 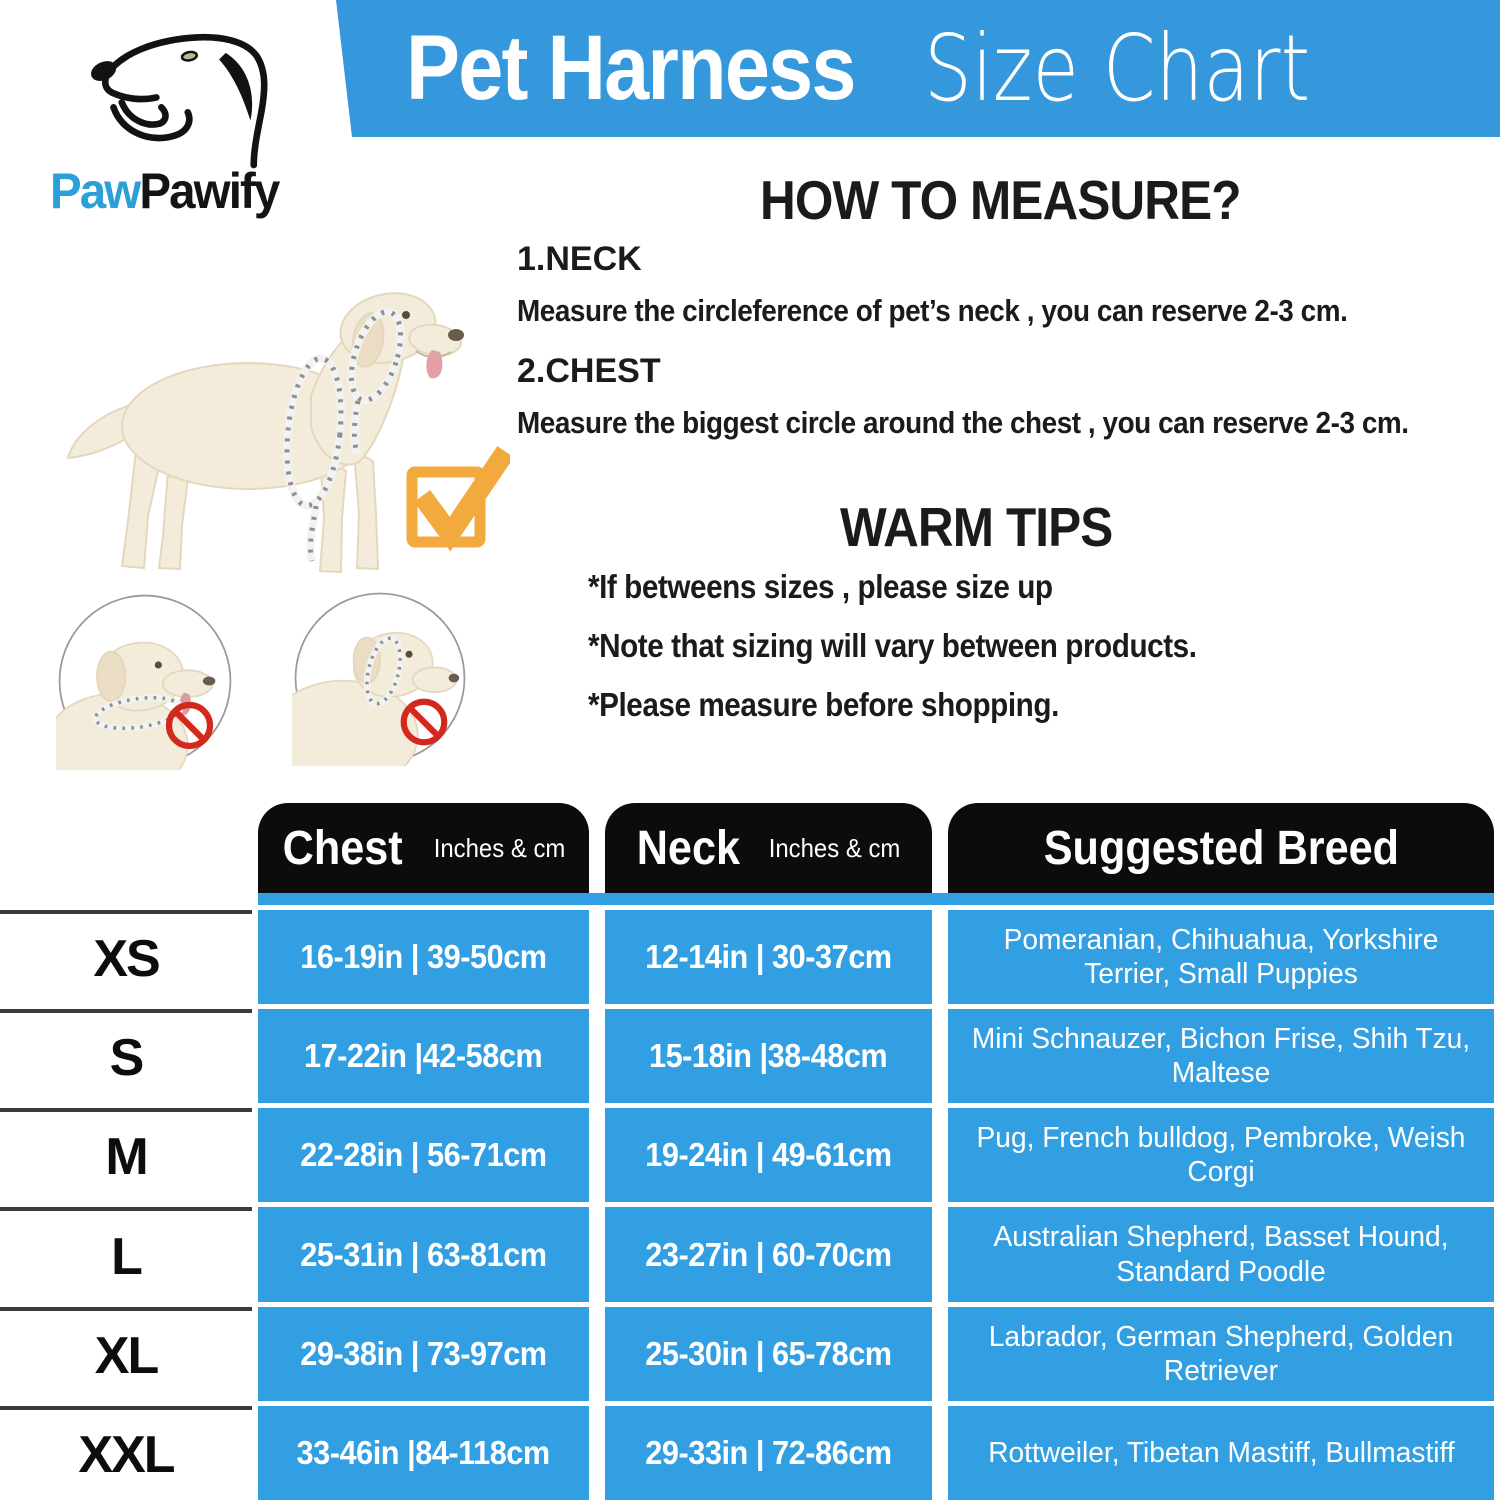 What do you see at coordinates (95, 191) in the screenshot?
I see `brand-name-part1: Paw` at bounding box center [95, 191].